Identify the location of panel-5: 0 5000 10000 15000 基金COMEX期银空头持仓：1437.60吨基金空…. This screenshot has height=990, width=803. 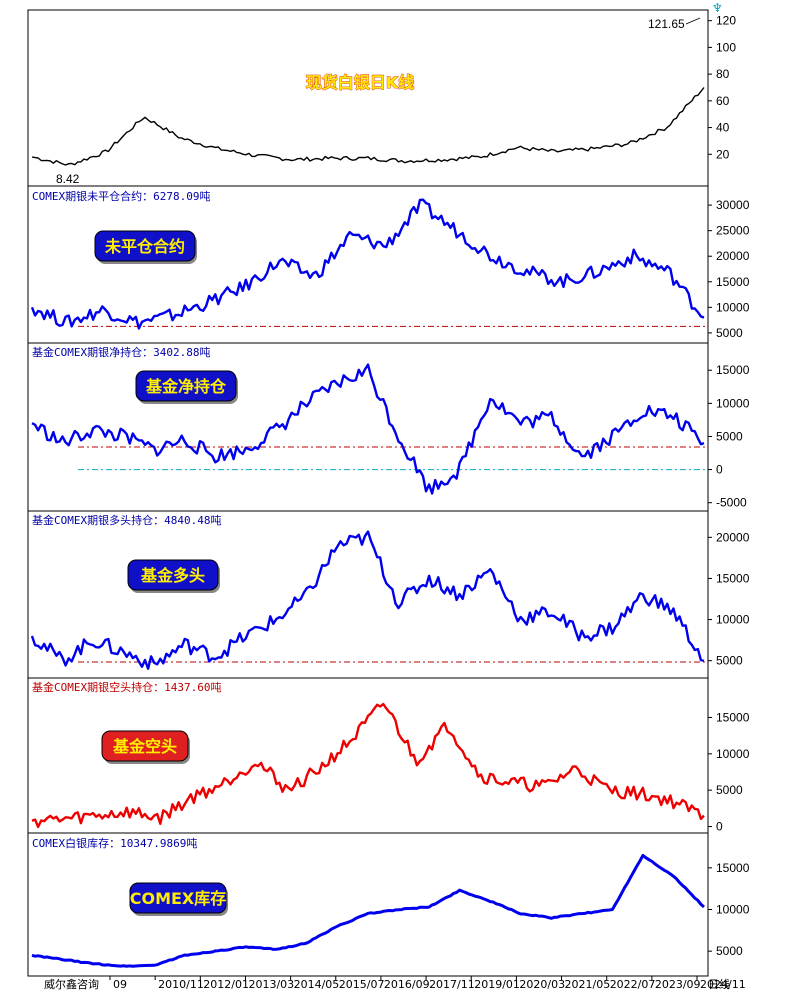
(389, 755).